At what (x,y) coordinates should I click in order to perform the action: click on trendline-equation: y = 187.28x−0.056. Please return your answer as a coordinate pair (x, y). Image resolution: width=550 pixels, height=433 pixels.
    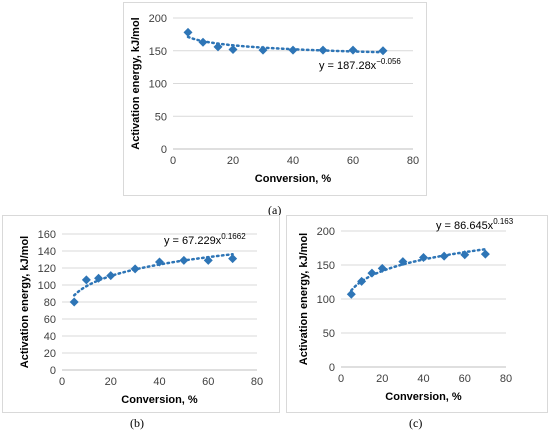
    Looking at the image, I should click on (360, 64).